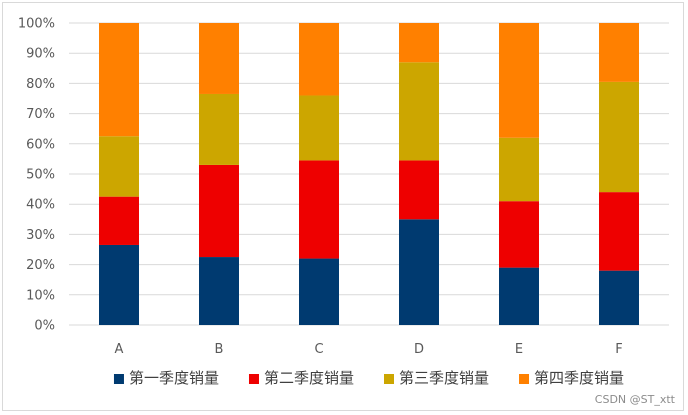 Image resolution: width=688 pixels, height=415 pixels. What do you see at coordinates (40, 144) in the screenshot?
I see `y-tick-label: 60%` at bounding box center [40, 144].